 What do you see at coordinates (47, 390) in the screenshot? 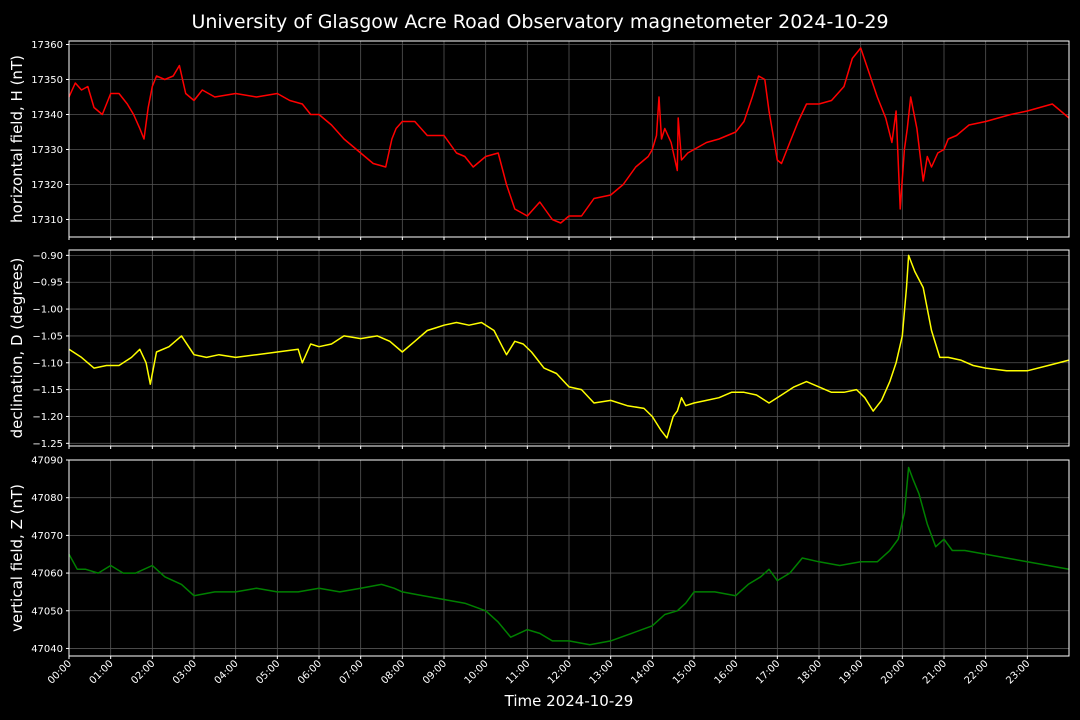
I see `y-tick-label: −1.15` at bounding box center [47, 390].